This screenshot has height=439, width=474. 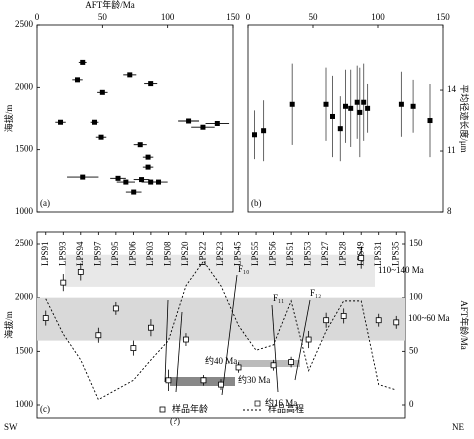 What do you see at coordinates (24, 86) in the screenshot?
I see `y-tick-label: 2000` at bounding box center [24, 86].